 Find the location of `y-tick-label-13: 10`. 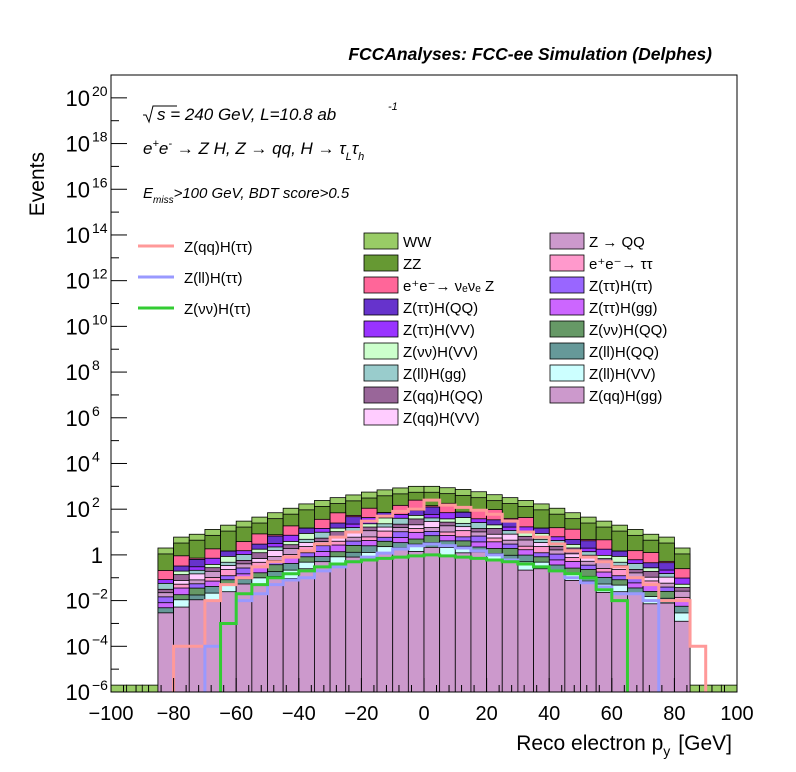

y-tick-label-13: 10 is located at coordinates (78, 98).